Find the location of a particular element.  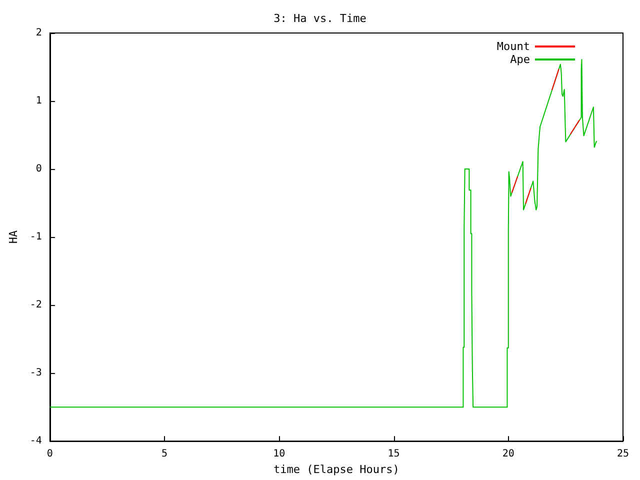

y-tick-label: -4 is located at coordinates (36, 441).